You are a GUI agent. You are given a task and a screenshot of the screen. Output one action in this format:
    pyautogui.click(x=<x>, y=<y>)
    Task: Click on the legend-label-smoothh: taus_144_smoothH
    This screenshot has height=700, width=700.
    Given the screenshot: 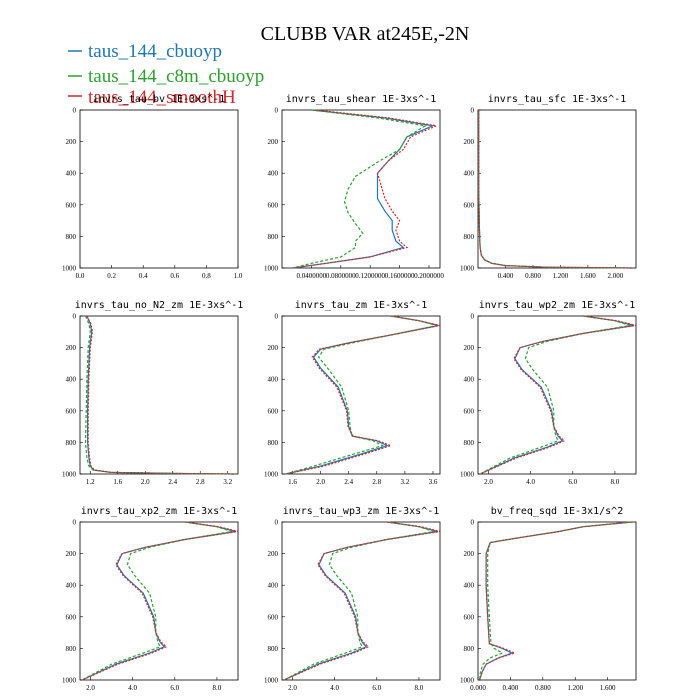 What is the action you would take?
    pyautogui.click(x=162, y=97)
    